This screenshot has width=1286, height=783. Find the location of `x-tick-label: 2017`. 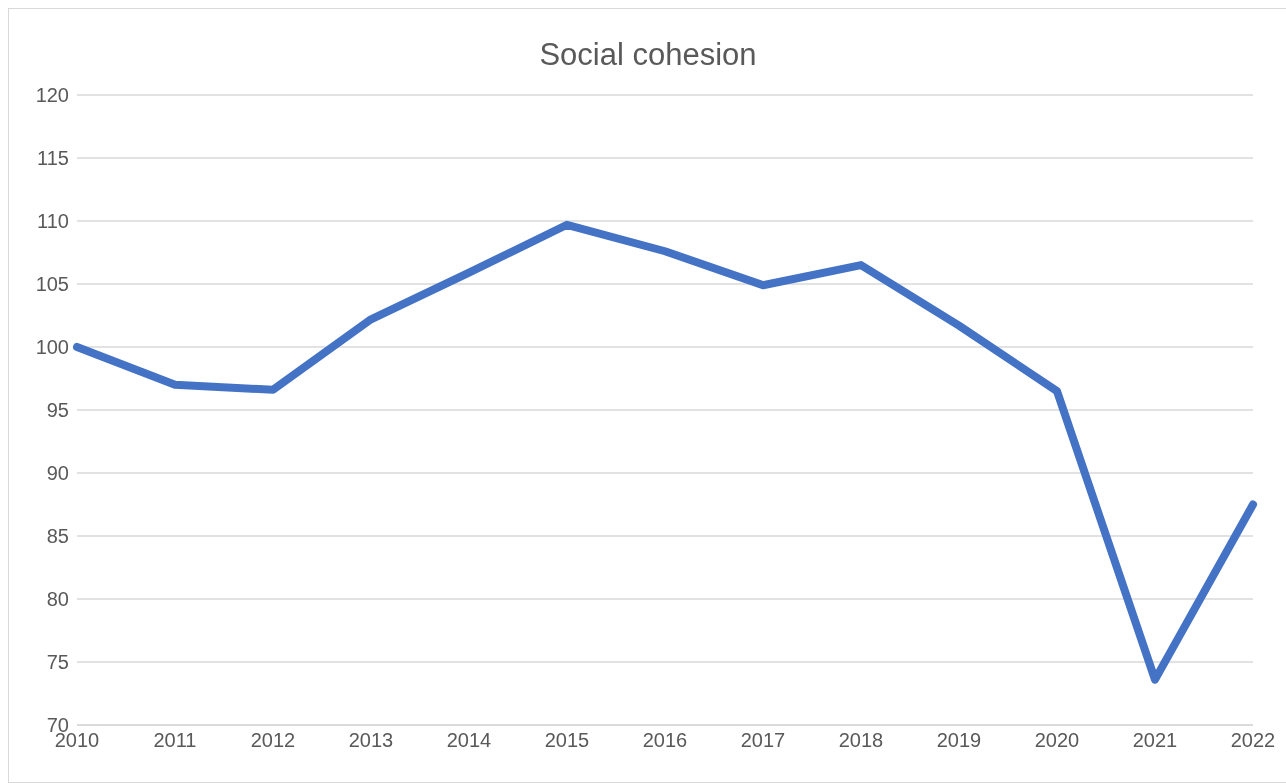

x-tick-label: 2017 is located at coordinates (763, 740).